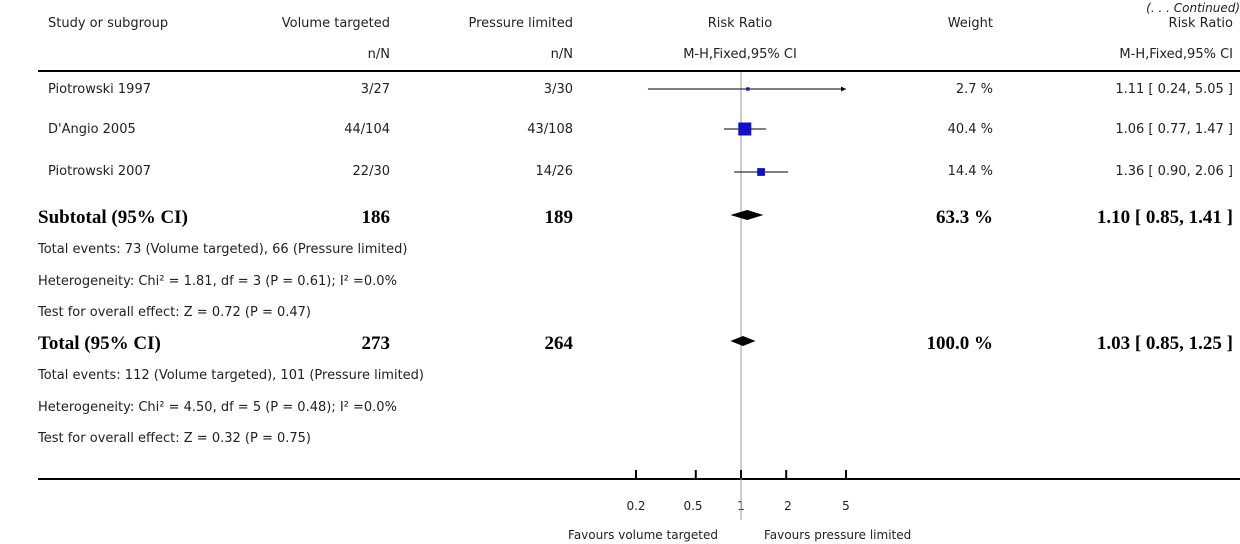 This screenshot has height=544, width=1240. Describe the element at coordinates (846, 506) in the screenshot. I see `axis-tick-label: 5` at that location.